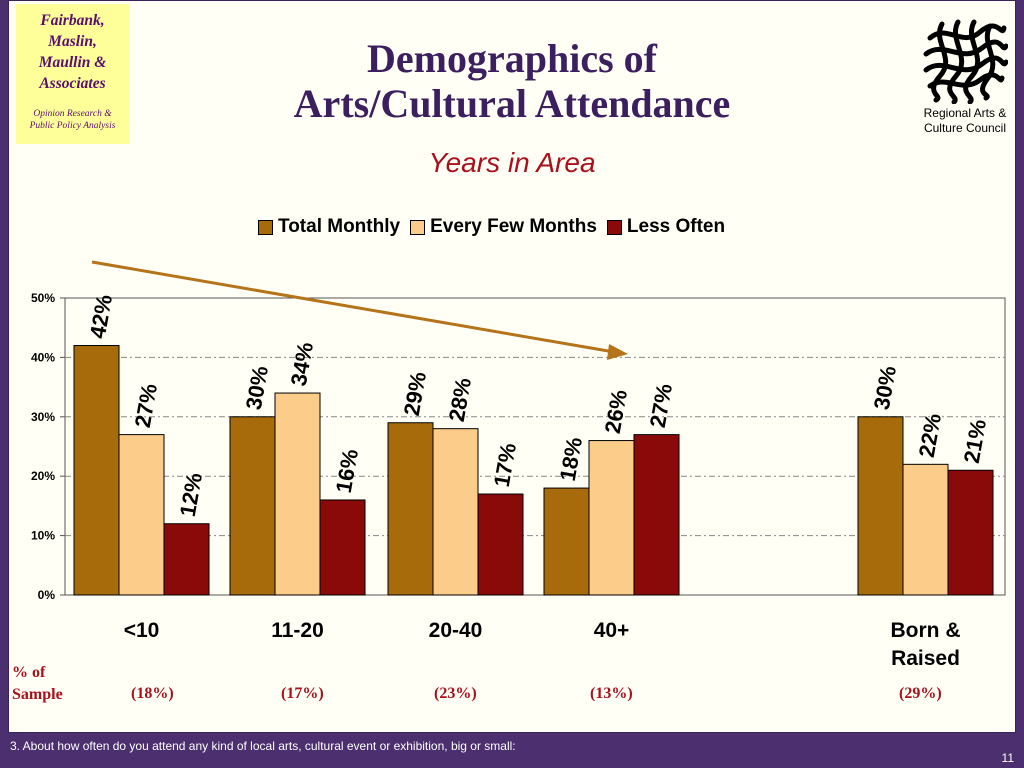 This screenshot has width=1024, height=768. Describe the element at coordinates (43, 417) in the screenshot. I see `y-tick-label: 30%` at that location.